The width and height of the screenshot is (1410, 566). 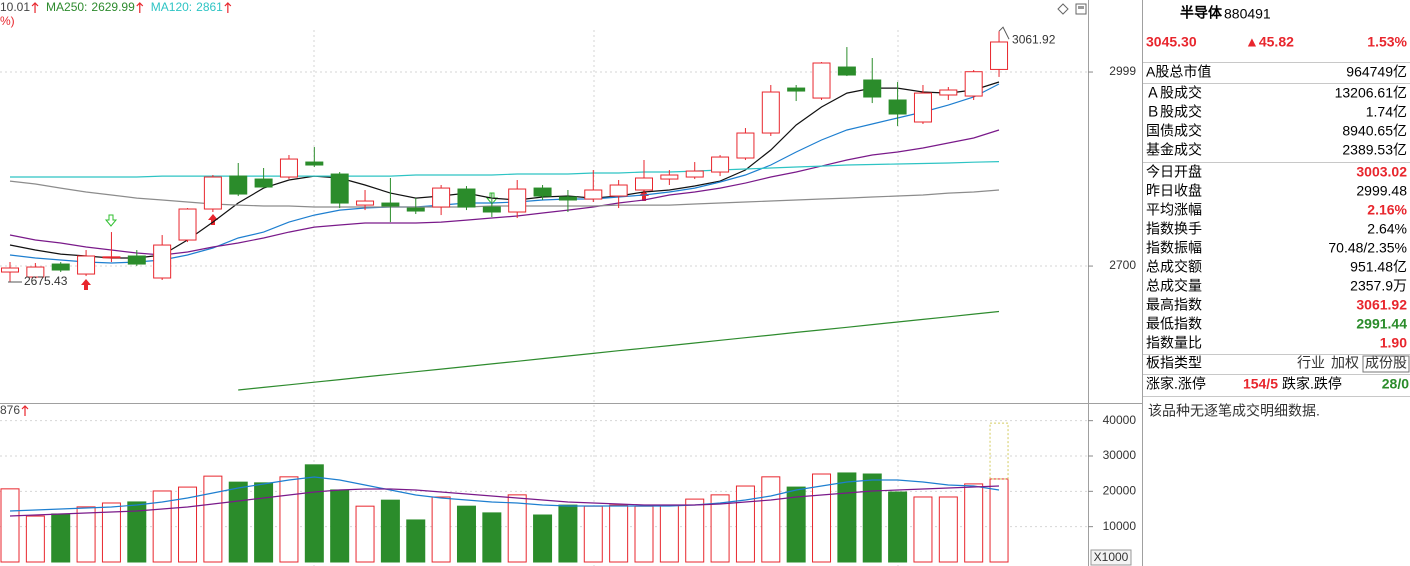 I want to click on y-tick-label: 2700, so click(x=1122, y=265).